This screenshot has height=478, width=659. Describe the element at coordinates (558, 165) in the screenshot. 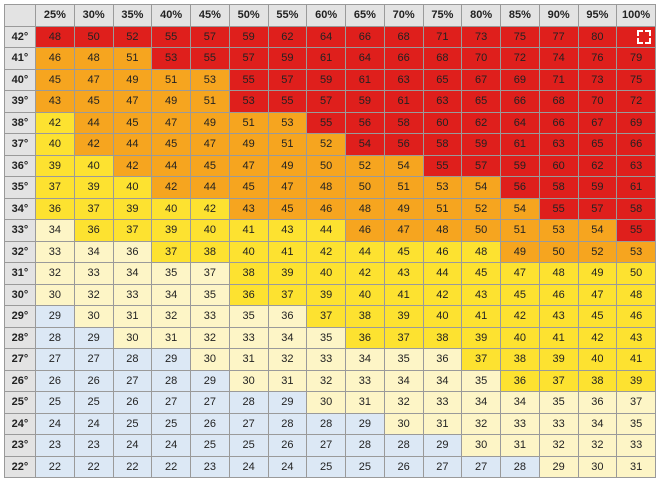

I see `table-cell: 60` at that location.